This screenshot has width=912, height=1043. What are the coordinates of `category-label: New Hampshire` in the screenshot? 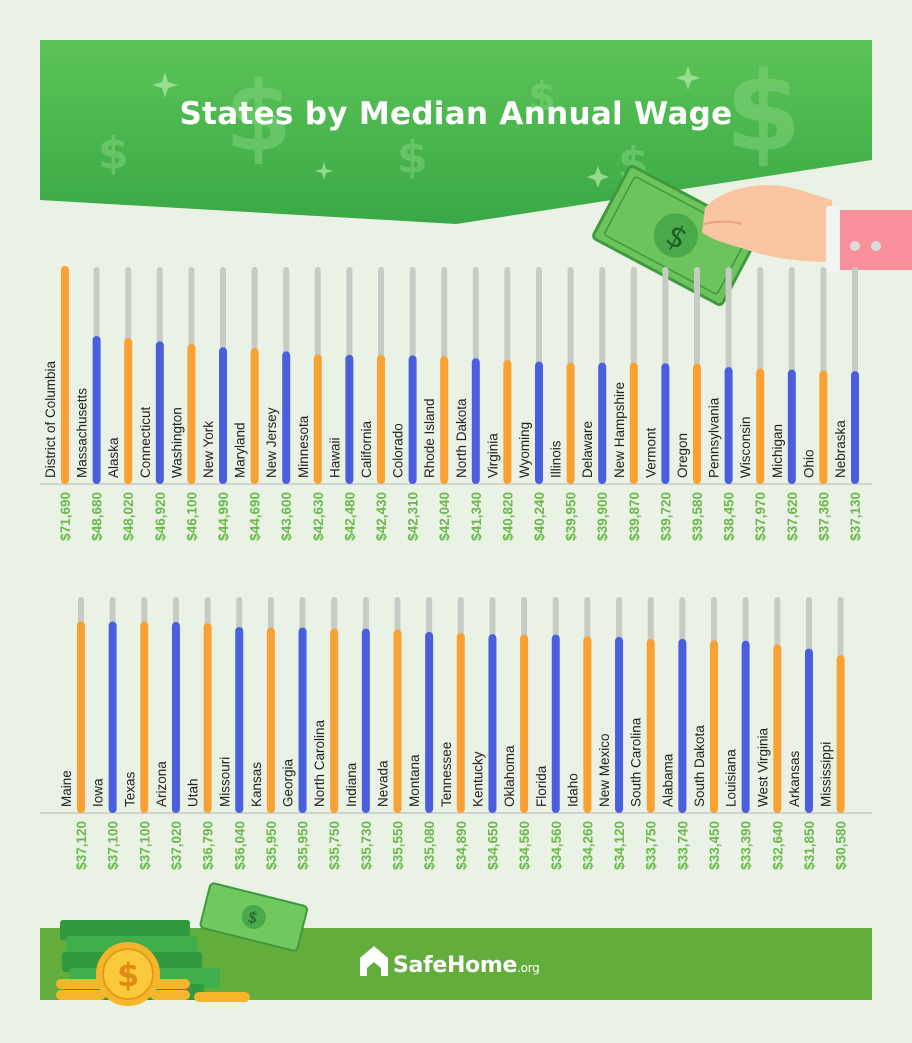 It's located at (619, 430).